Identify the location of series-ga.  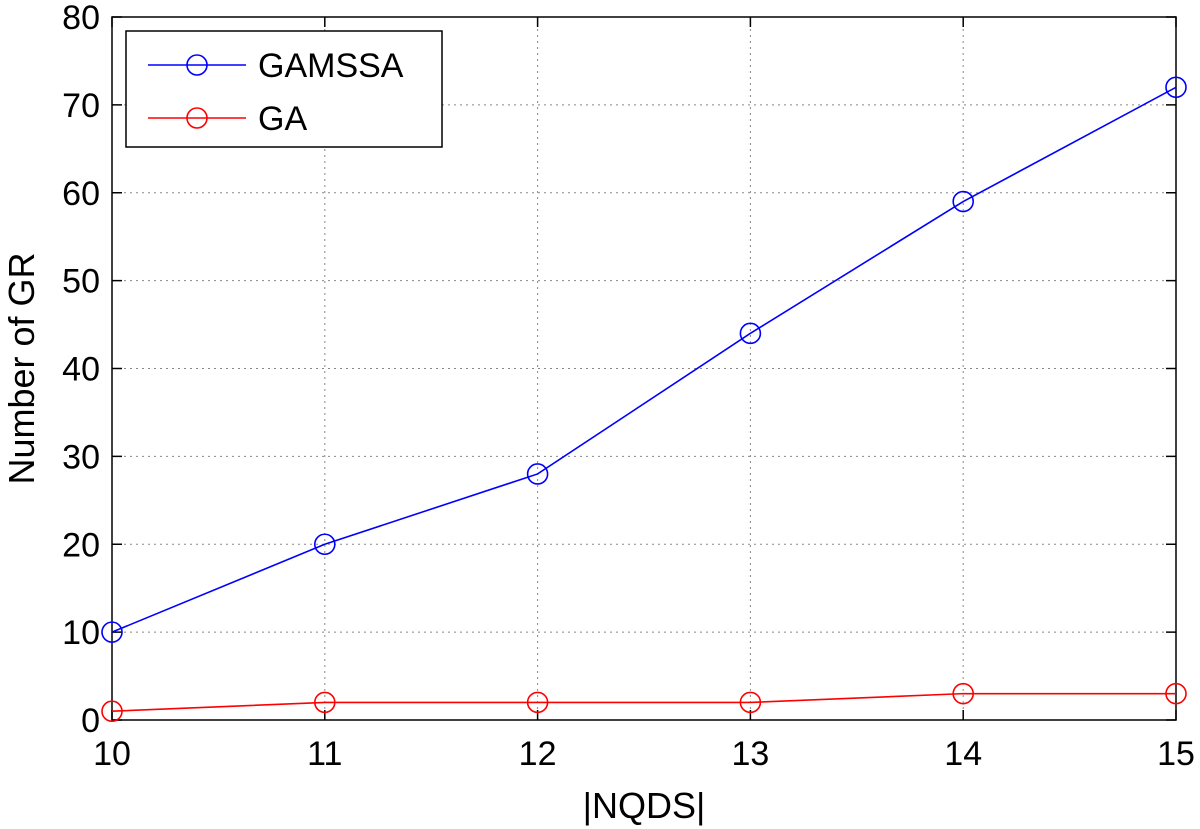
(644, 702).